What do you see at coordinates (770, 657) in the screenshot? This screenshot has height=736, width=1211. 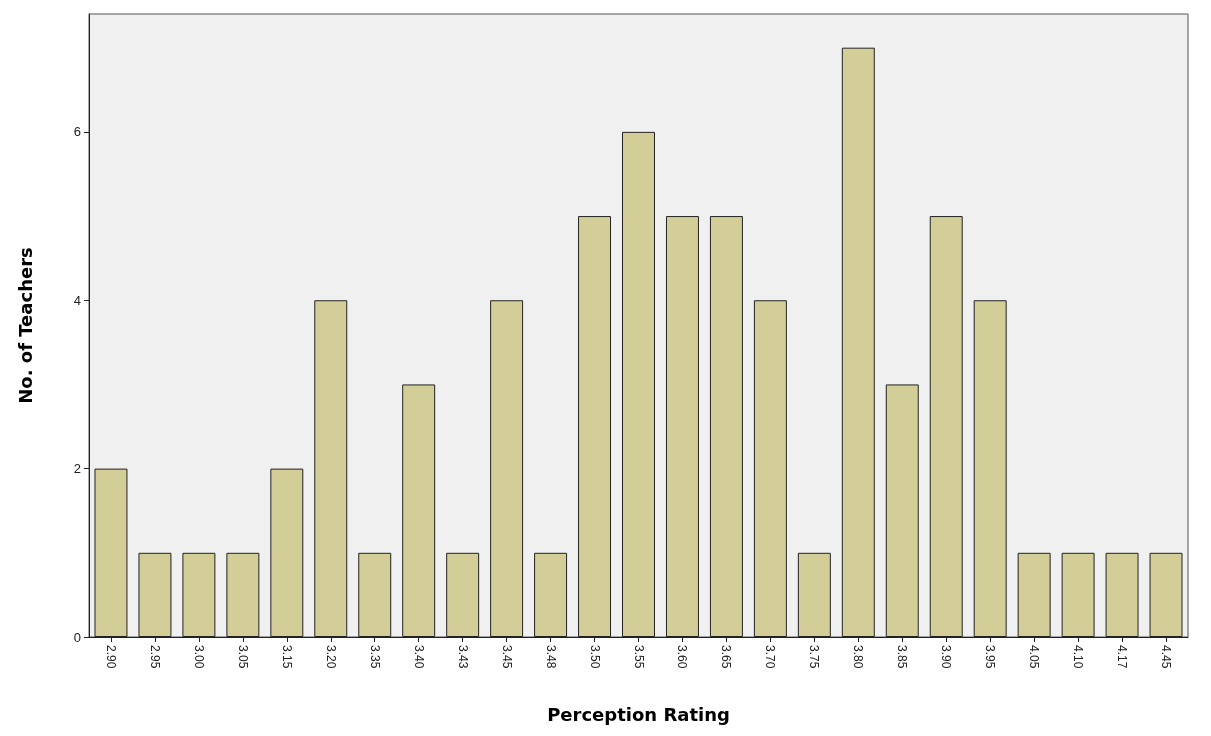 I see `x-tick-label: 3.70` at bounding box center [770, 657].